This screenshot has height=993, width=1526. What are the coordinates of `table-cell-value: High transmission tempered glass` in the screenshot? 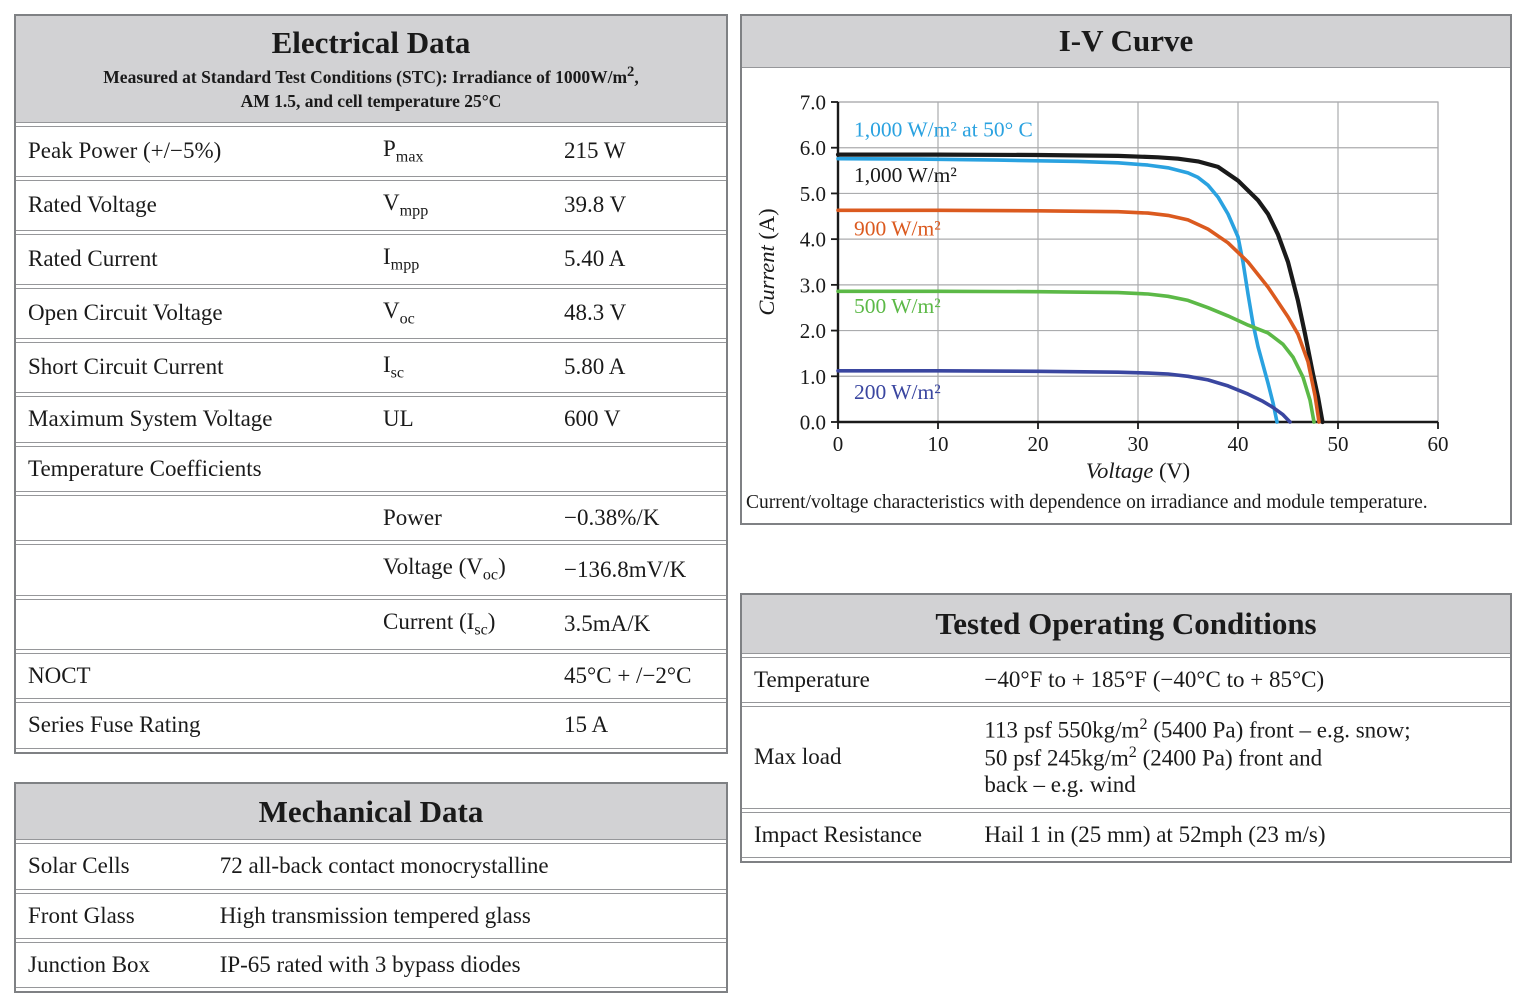 It's located at (467, 916).